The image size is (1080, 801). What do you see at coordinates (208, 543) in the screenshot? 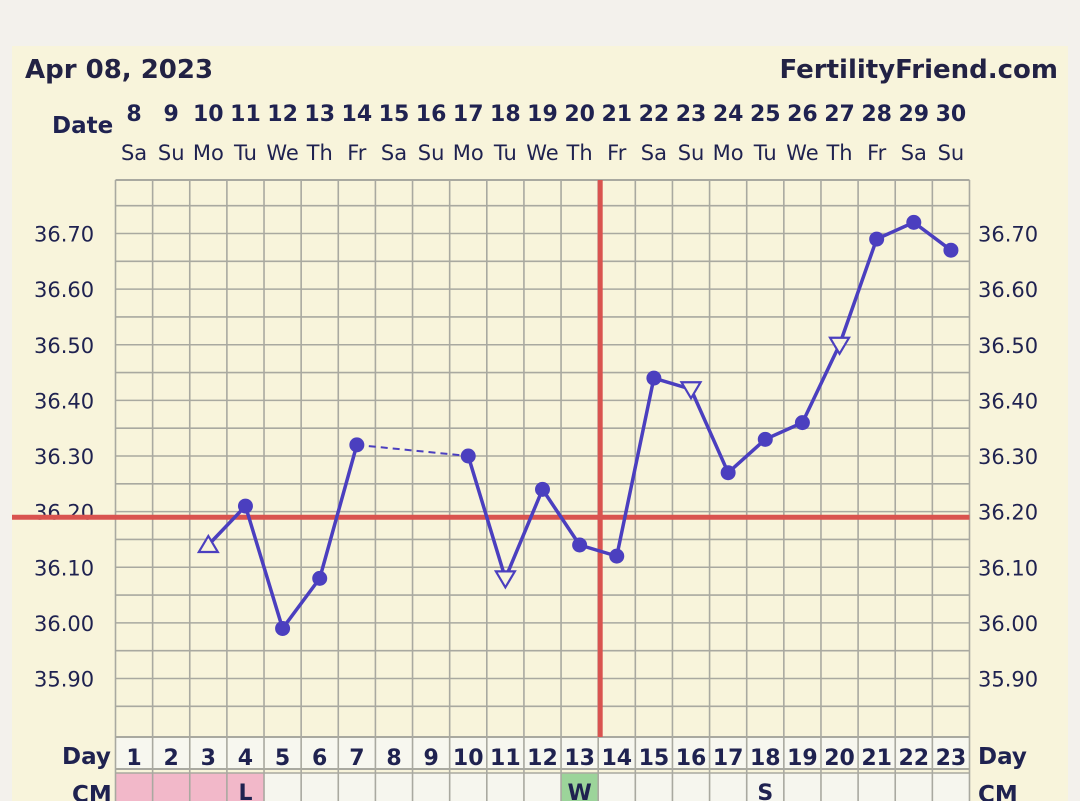
I see `temperature-point-open-up-triangle` at bounding box center [208, 543].